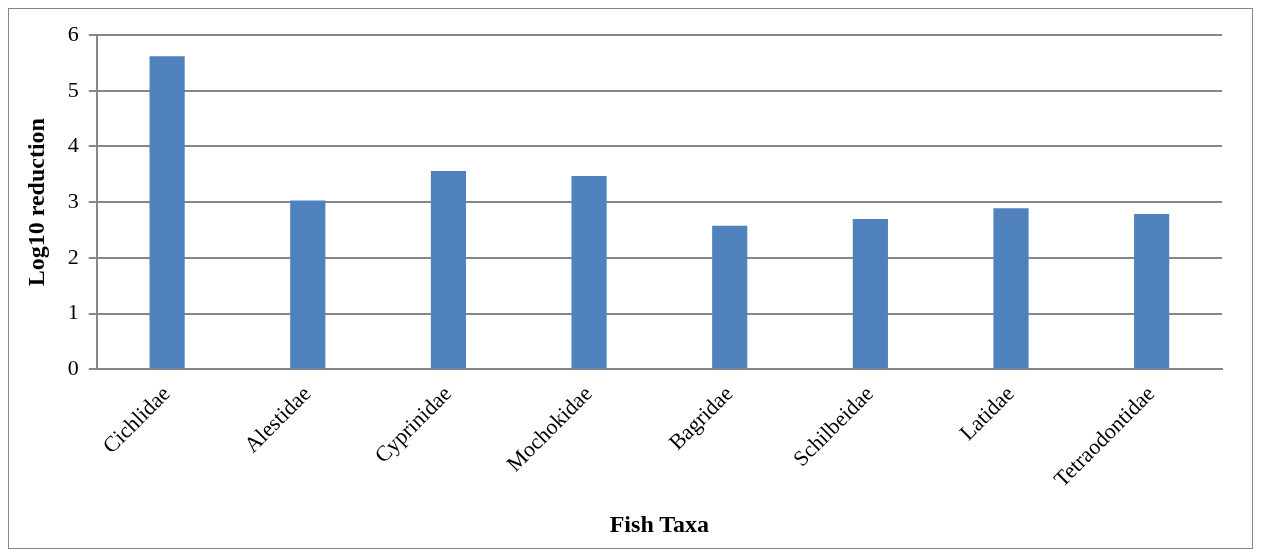 Image resolution: width=1263 pixels, height=559 pixels. Describe the element at coordinates (73, 312) in the screenshot. I see `y-tick-label: 1` at that location.